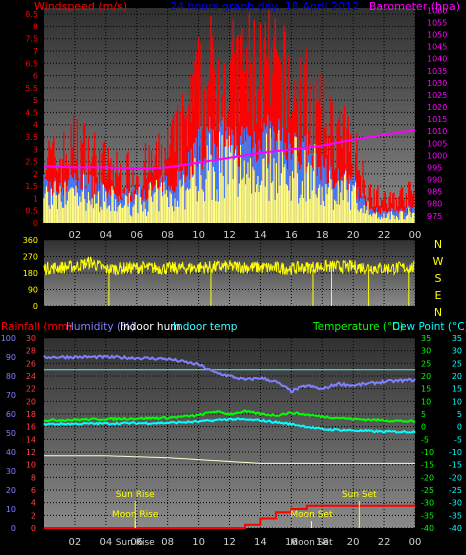  Describe the element at coordinates (438, 244) in the screenshot. I see `direction-letter-n-top: N` at that location.